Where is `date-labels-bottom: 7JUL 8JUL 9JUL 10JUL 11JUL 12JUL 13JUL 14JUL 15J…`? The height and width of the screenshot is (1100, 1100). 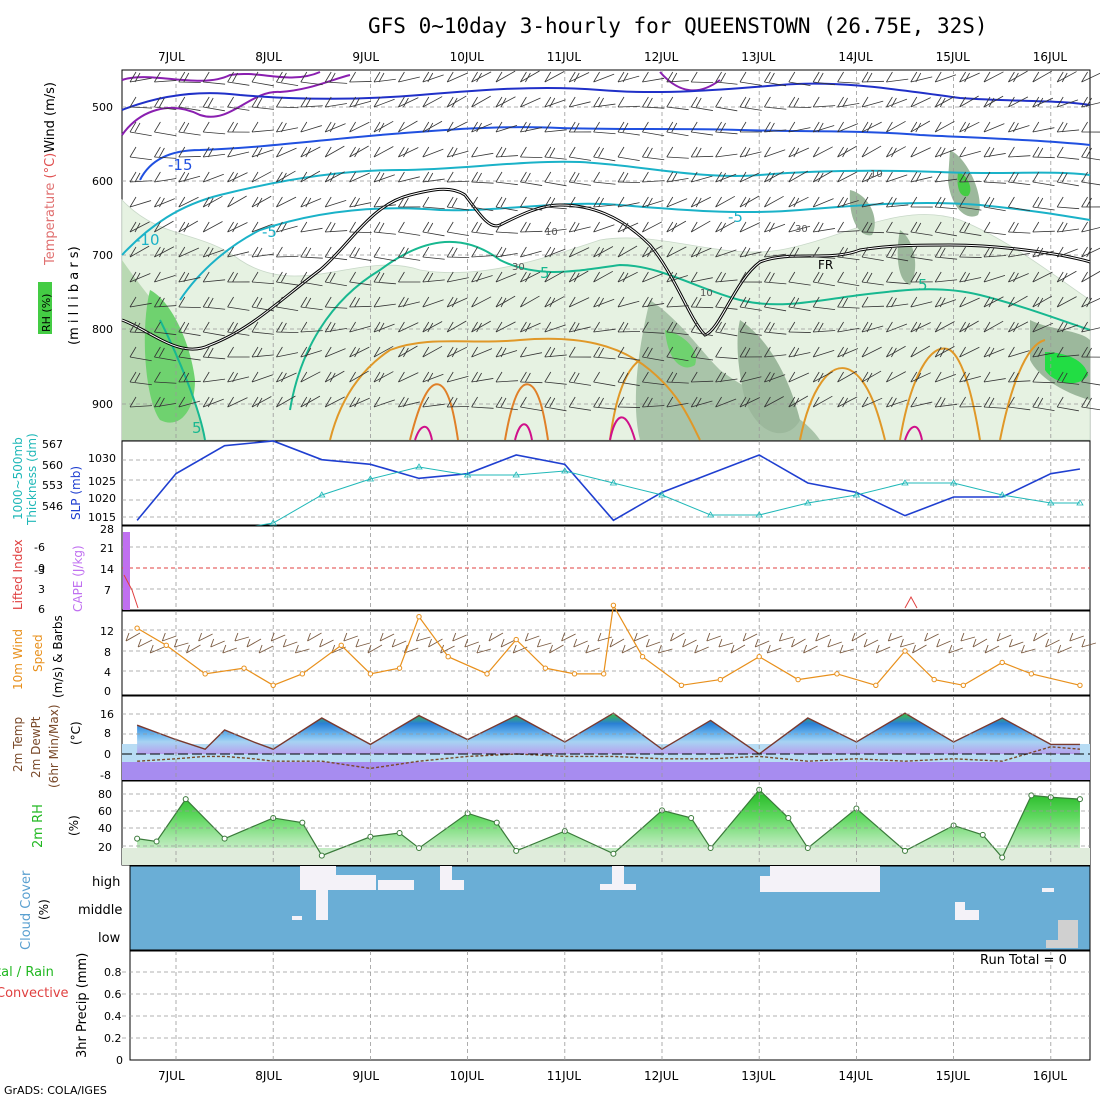
date-labels-bottom: 7JUL 8JUL 9JUL 10JUL 11JUL 12JUL 13JUL 14JUL 15J… is located at coordinates (612, 1076).